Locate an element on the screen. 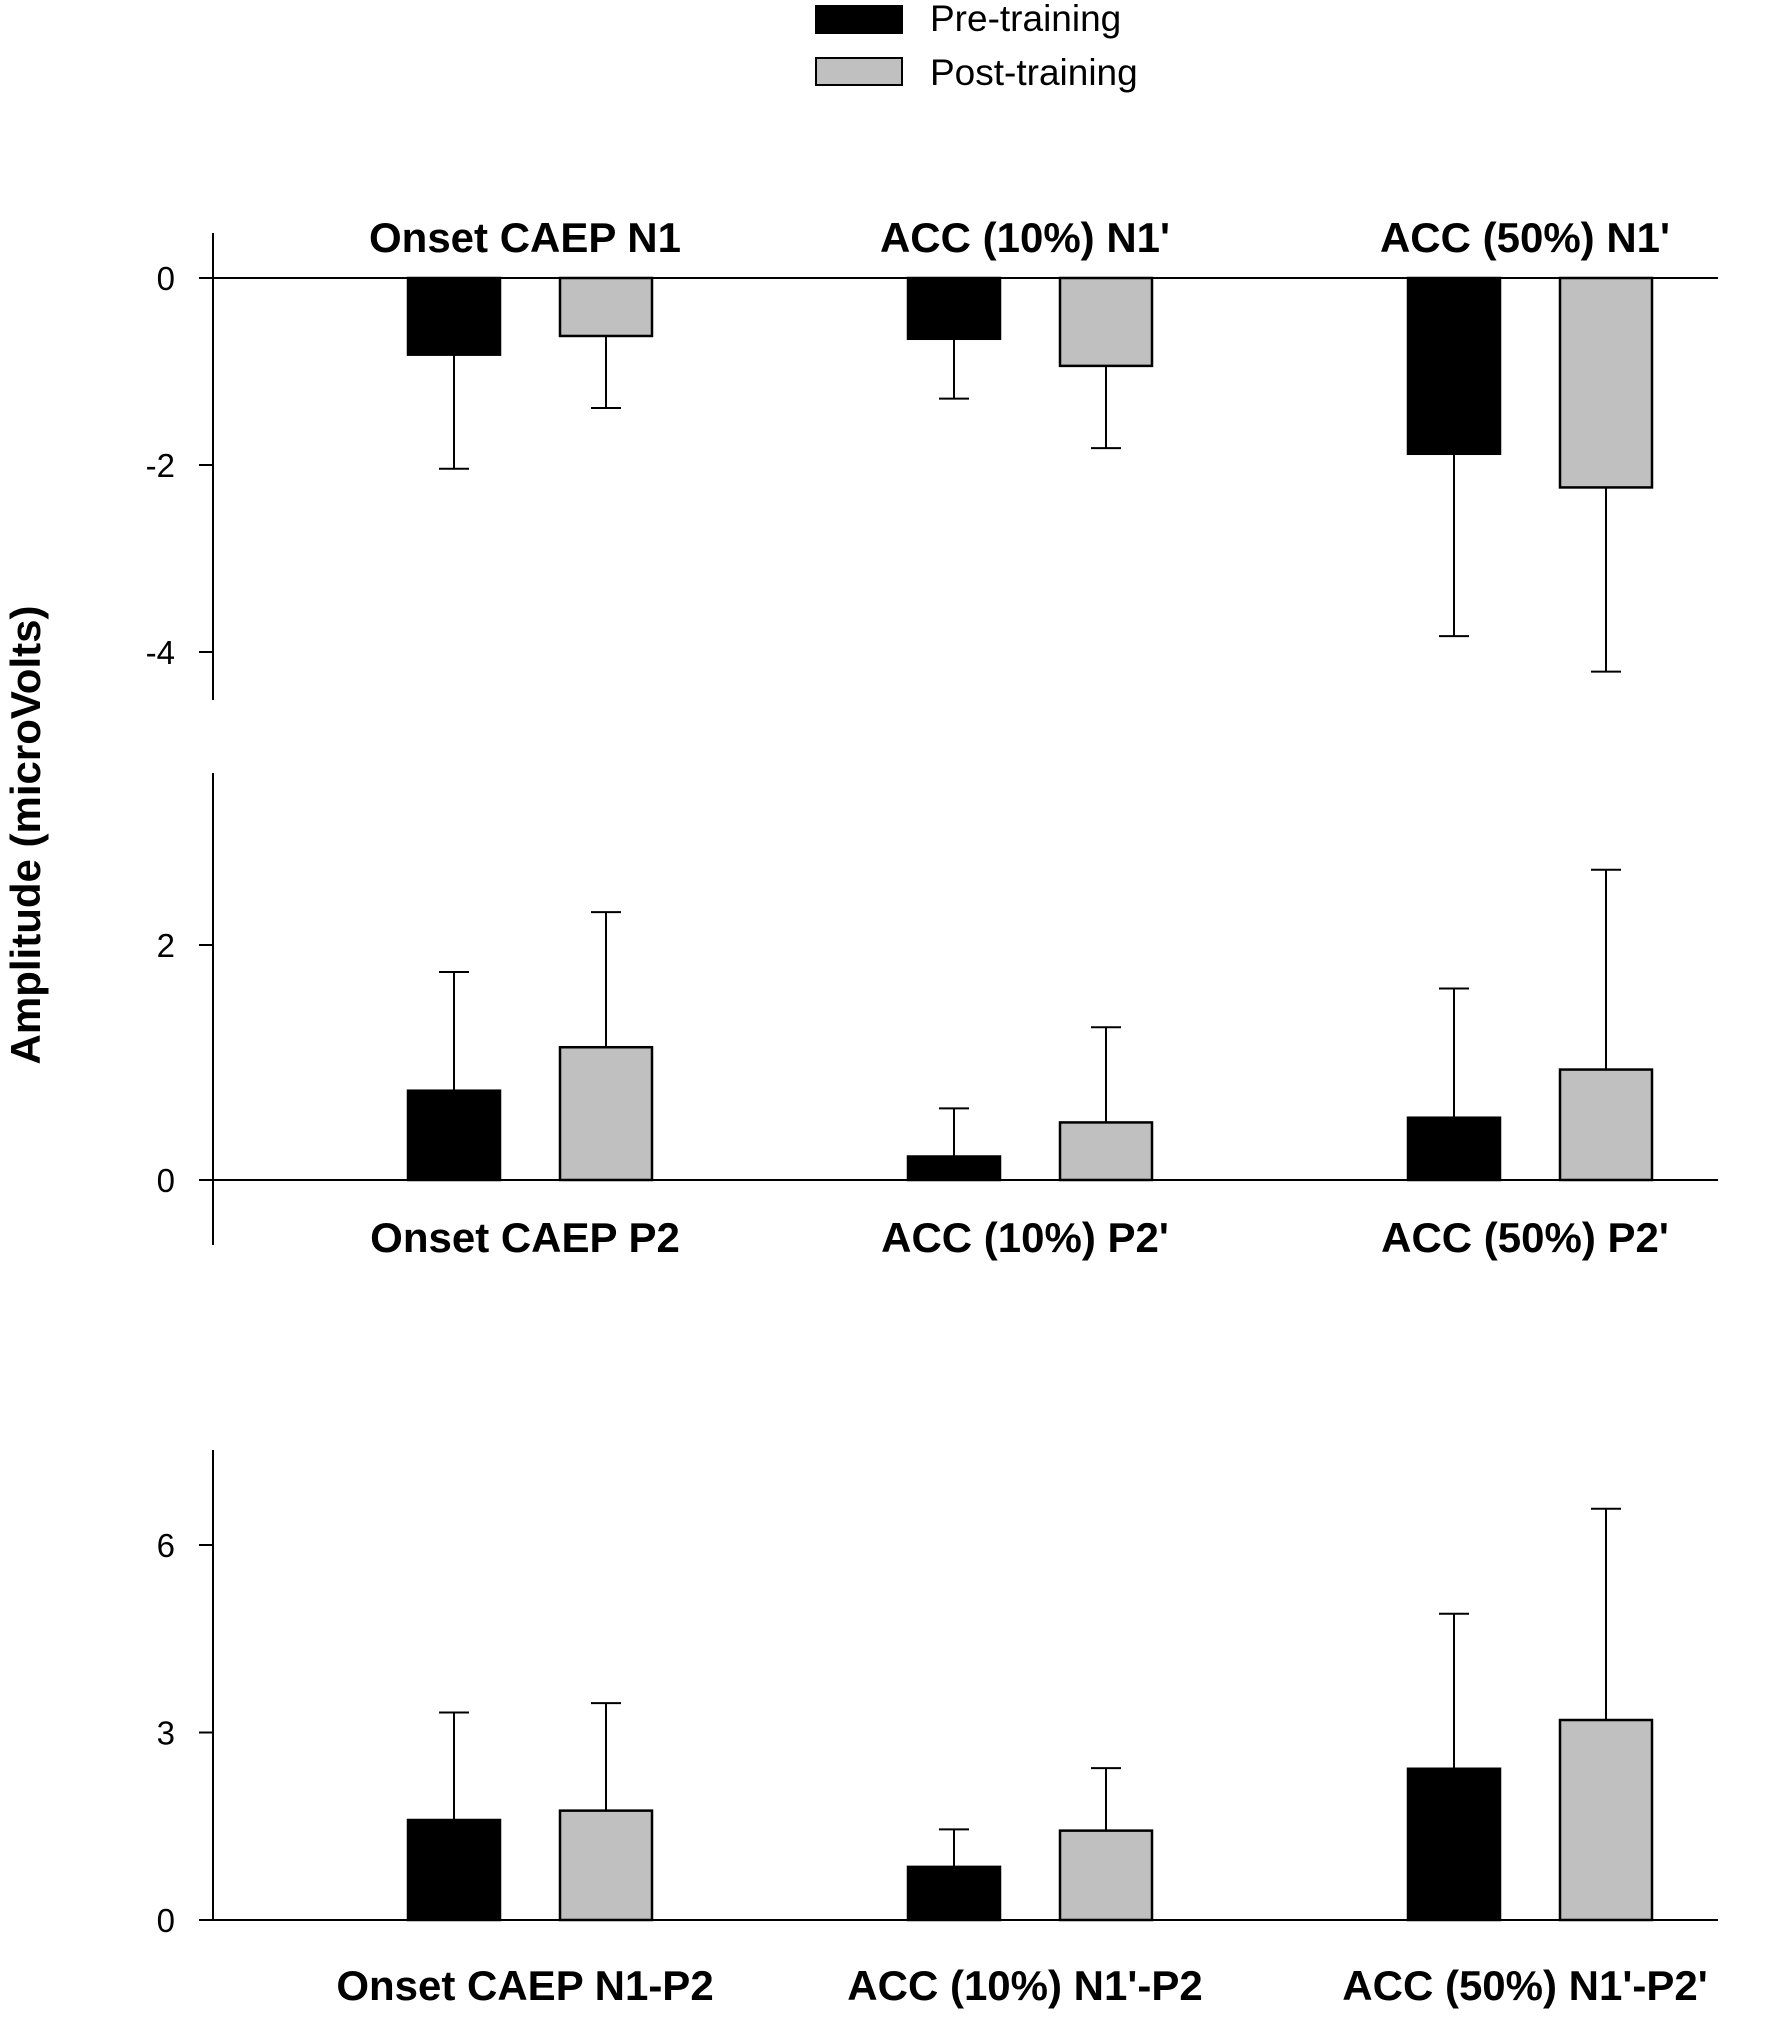 The image size is (1789, 2021). category-label: ACC (50%) N1' is located at coordinates (1525, 237).